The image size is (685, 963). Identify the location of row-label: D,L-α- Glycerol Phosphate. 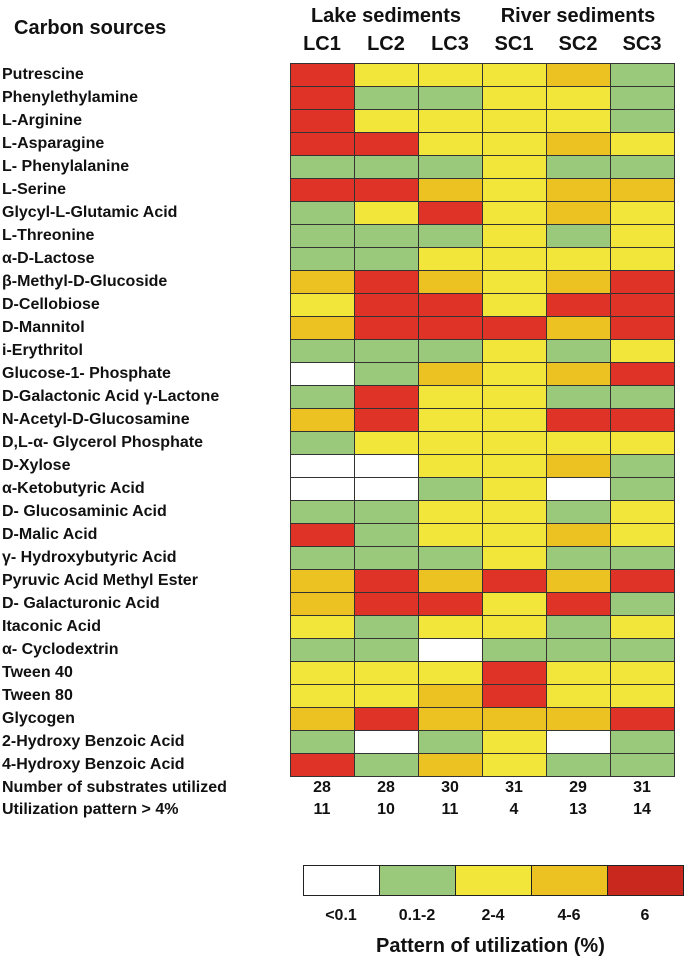
(102, 442).